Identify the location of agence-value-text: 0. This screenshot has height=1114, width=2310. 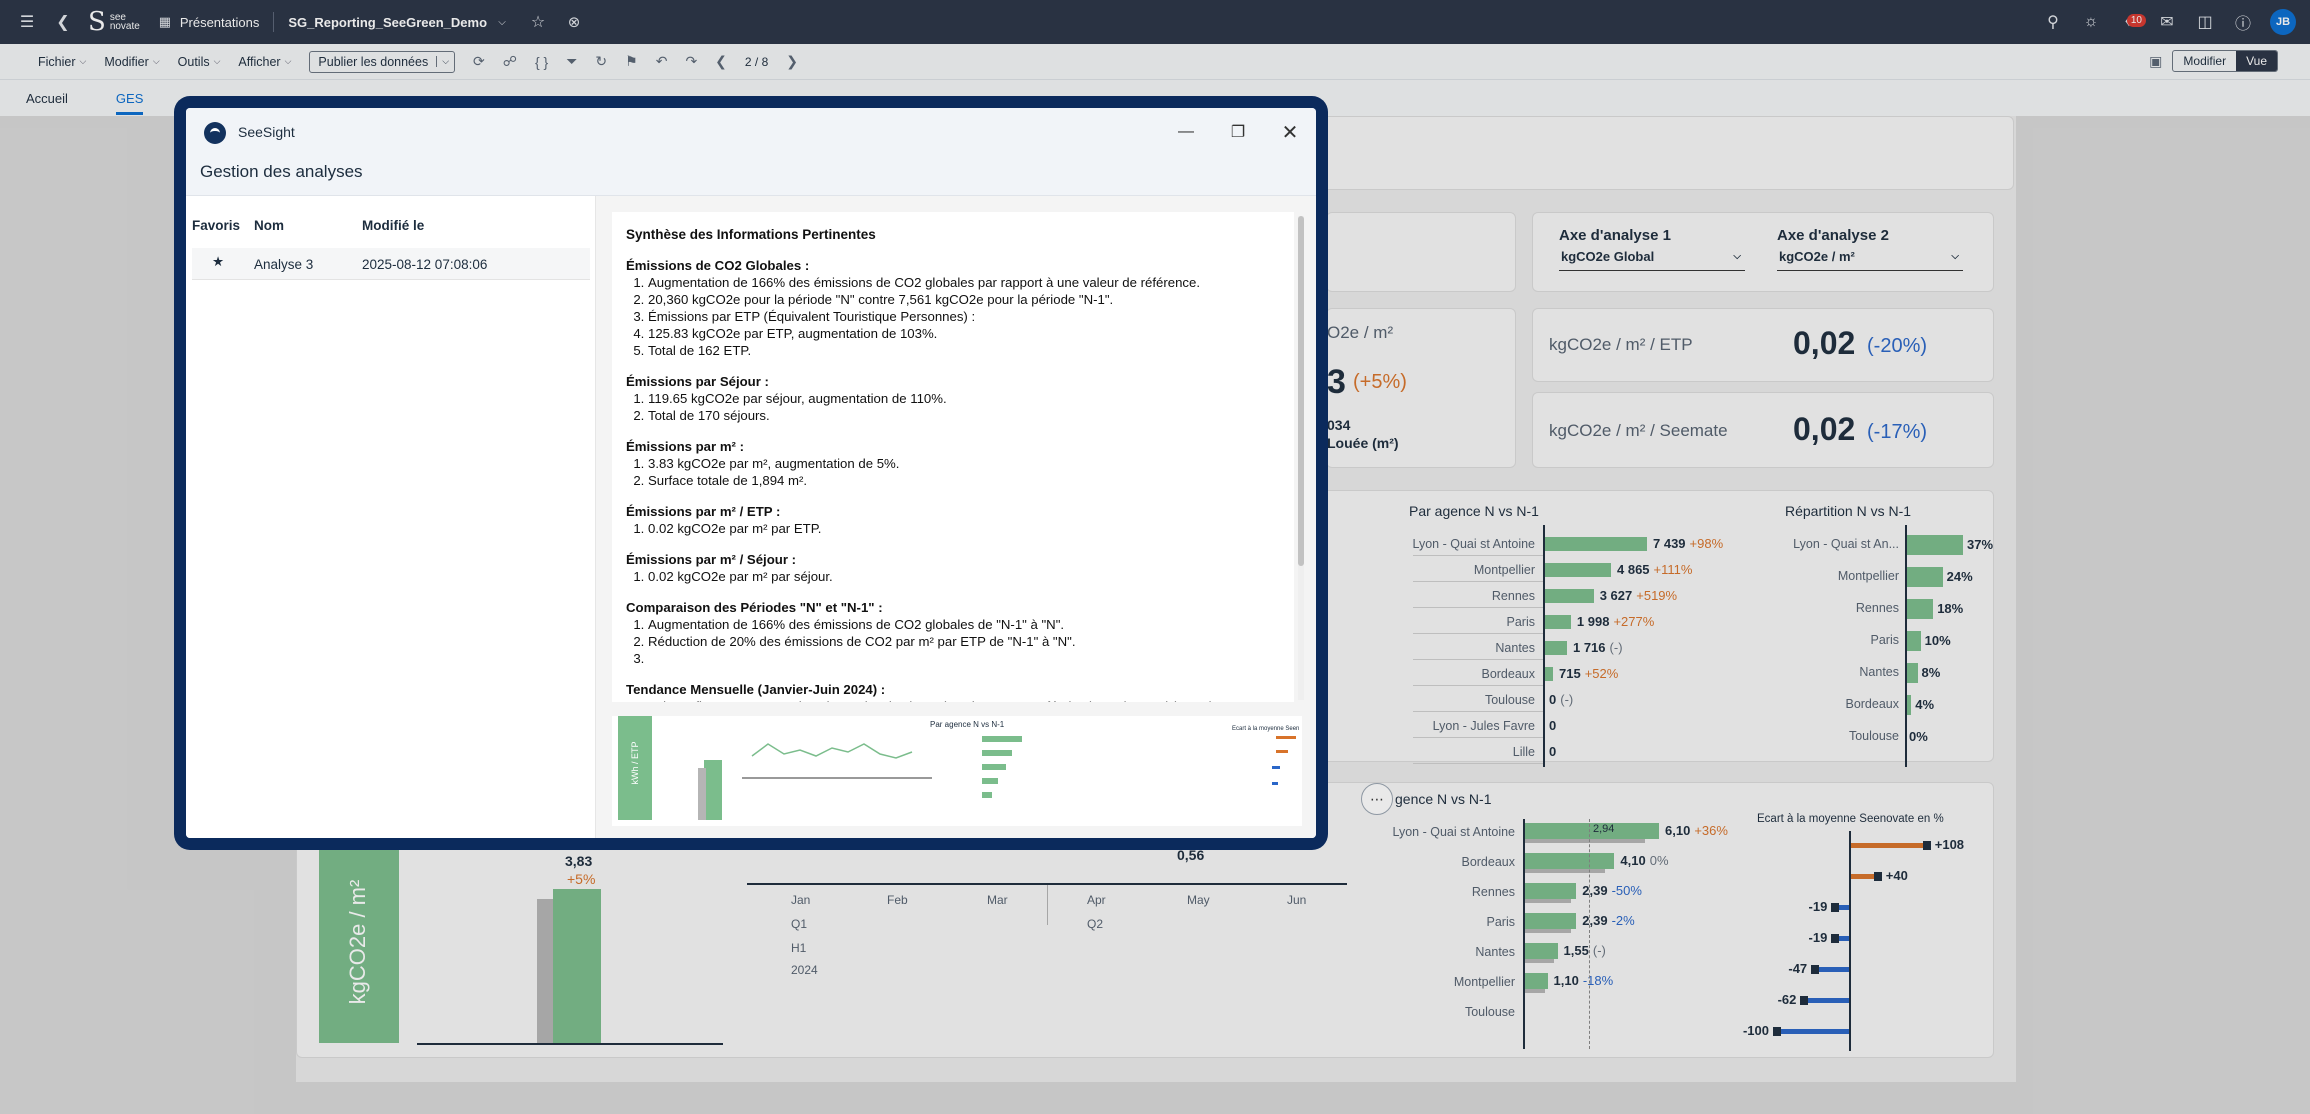
(1553, 699).